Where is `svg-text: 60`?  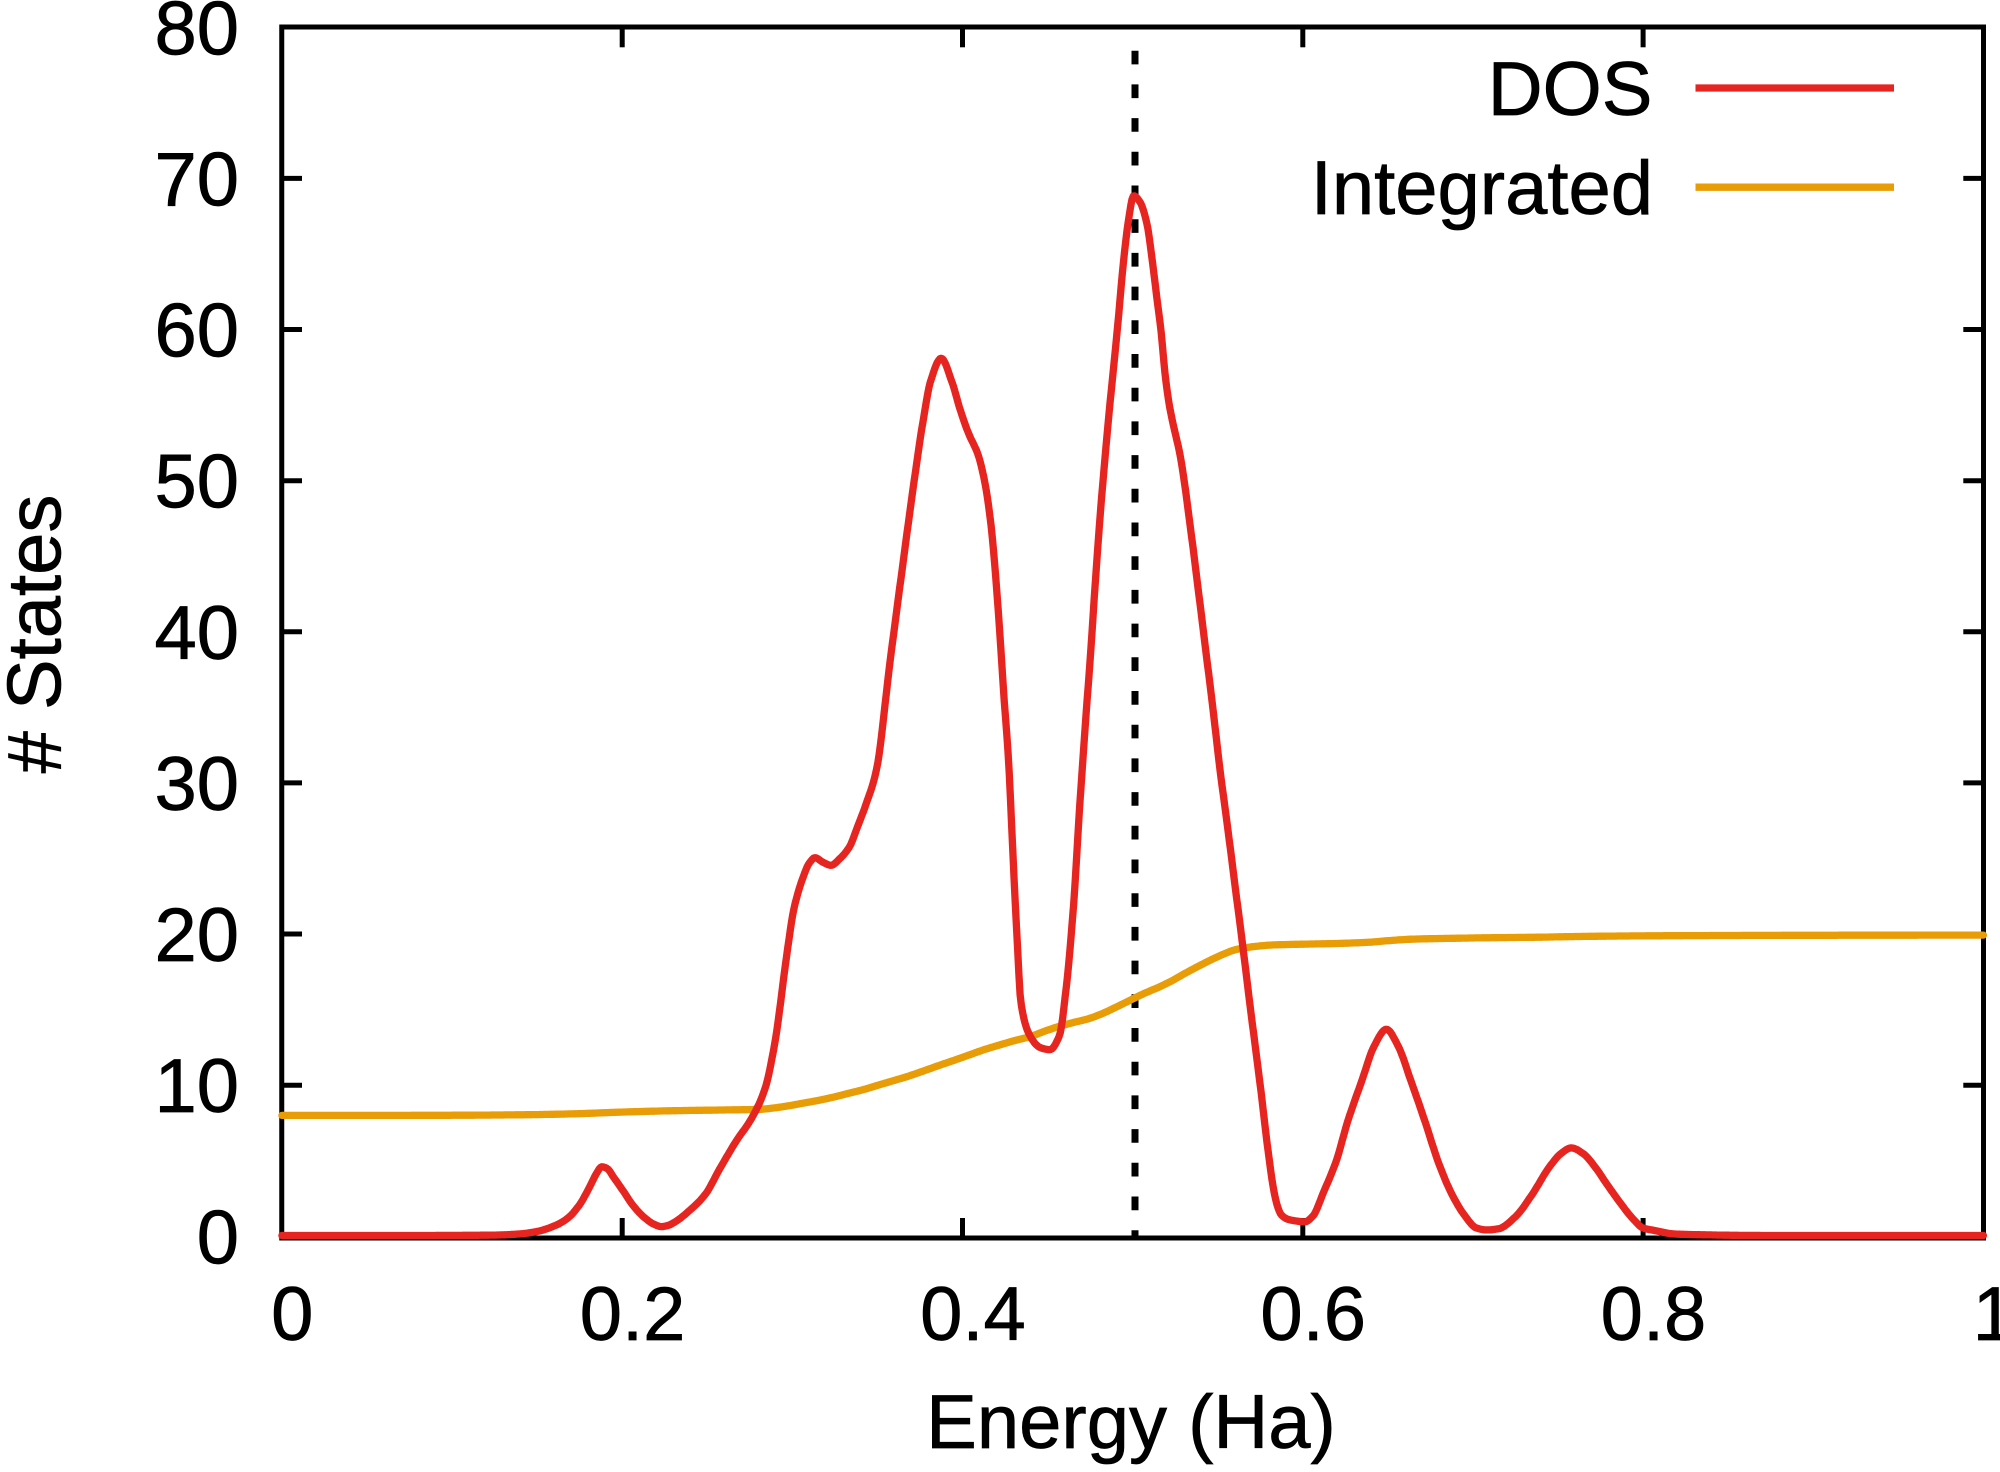
svg-text: 60 is located at coordinates (196, 331).